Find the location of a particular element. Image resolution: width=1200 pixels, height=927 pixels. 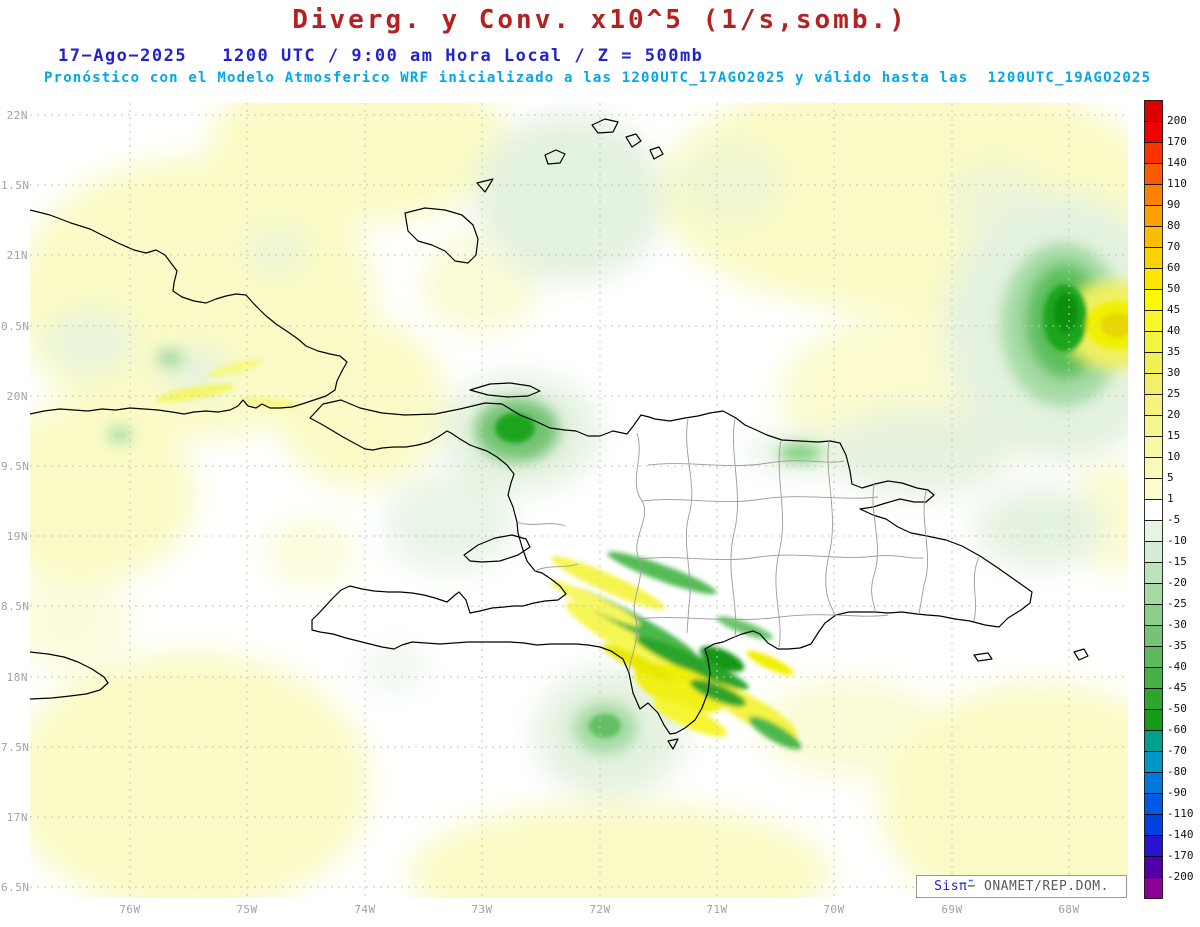

colorbar-level-label: -20 is located at coordinates (1177, 582).